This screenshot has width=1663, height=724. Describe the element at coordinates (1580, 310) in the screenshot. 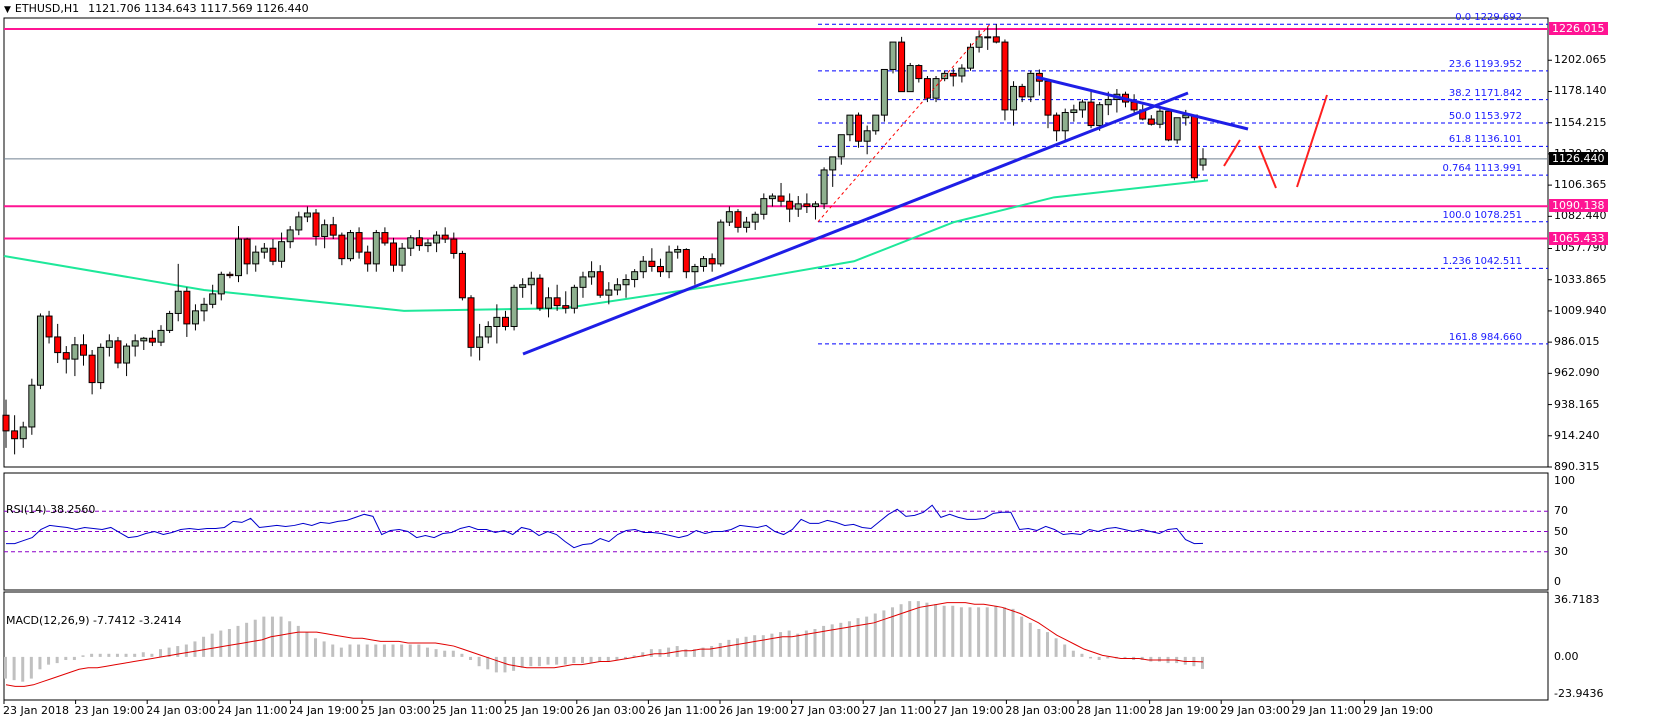

I see `price-tick-label: 1009.940` at that location.